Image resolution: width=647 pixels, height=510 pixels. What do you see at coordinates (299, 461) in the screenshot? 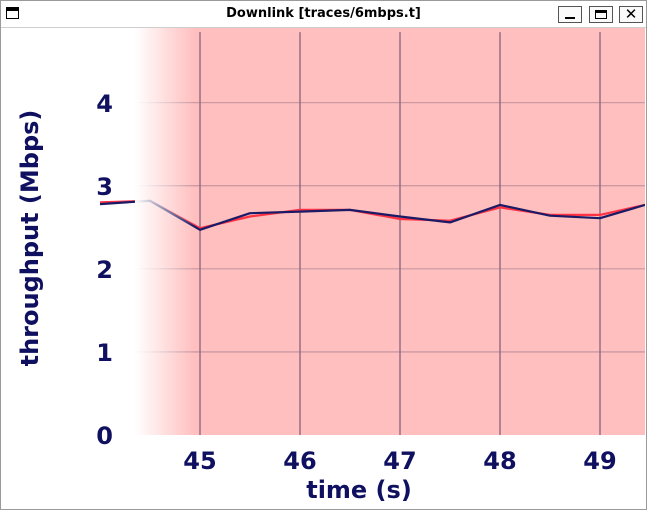
I see `x-tick-label: 46` at bounding box center [299, 461].